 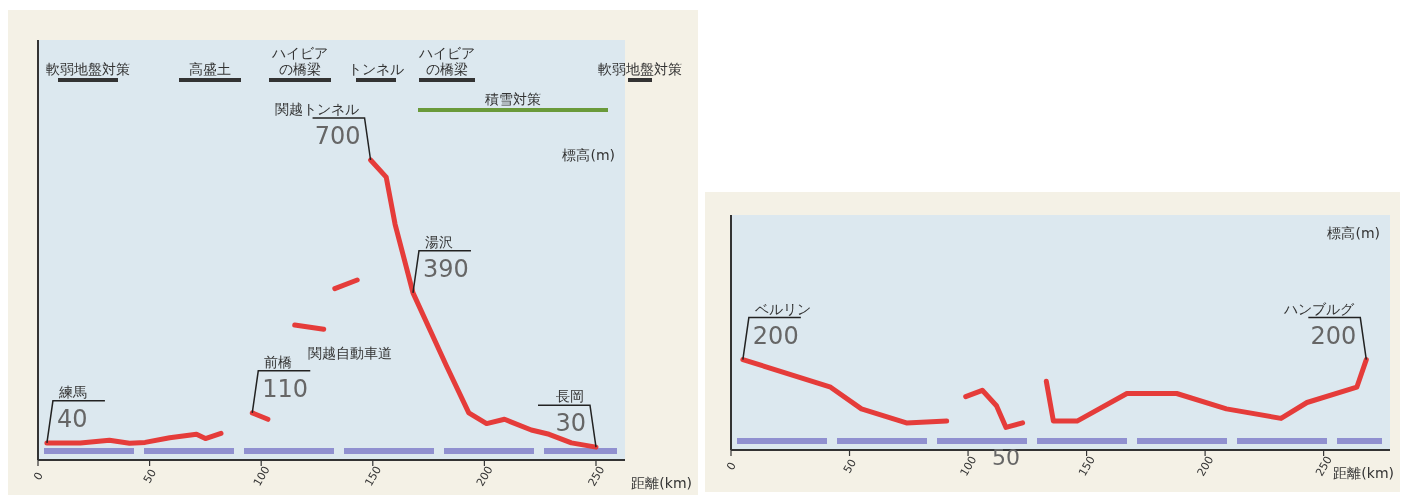 I want to click on data-label: 30, so click(x=570, y=423).